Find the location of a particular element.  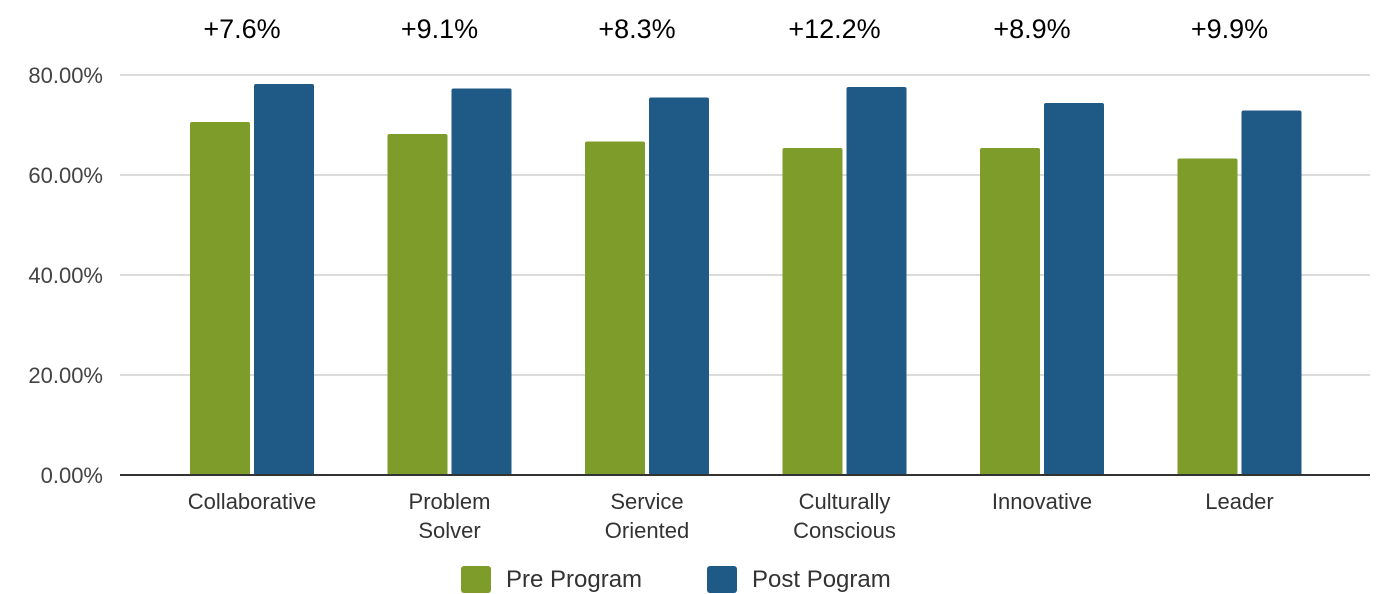

y-axis: 0.00% 20.00% 40.00% 60.00% 80.00% is located at coordinates (65, 275).